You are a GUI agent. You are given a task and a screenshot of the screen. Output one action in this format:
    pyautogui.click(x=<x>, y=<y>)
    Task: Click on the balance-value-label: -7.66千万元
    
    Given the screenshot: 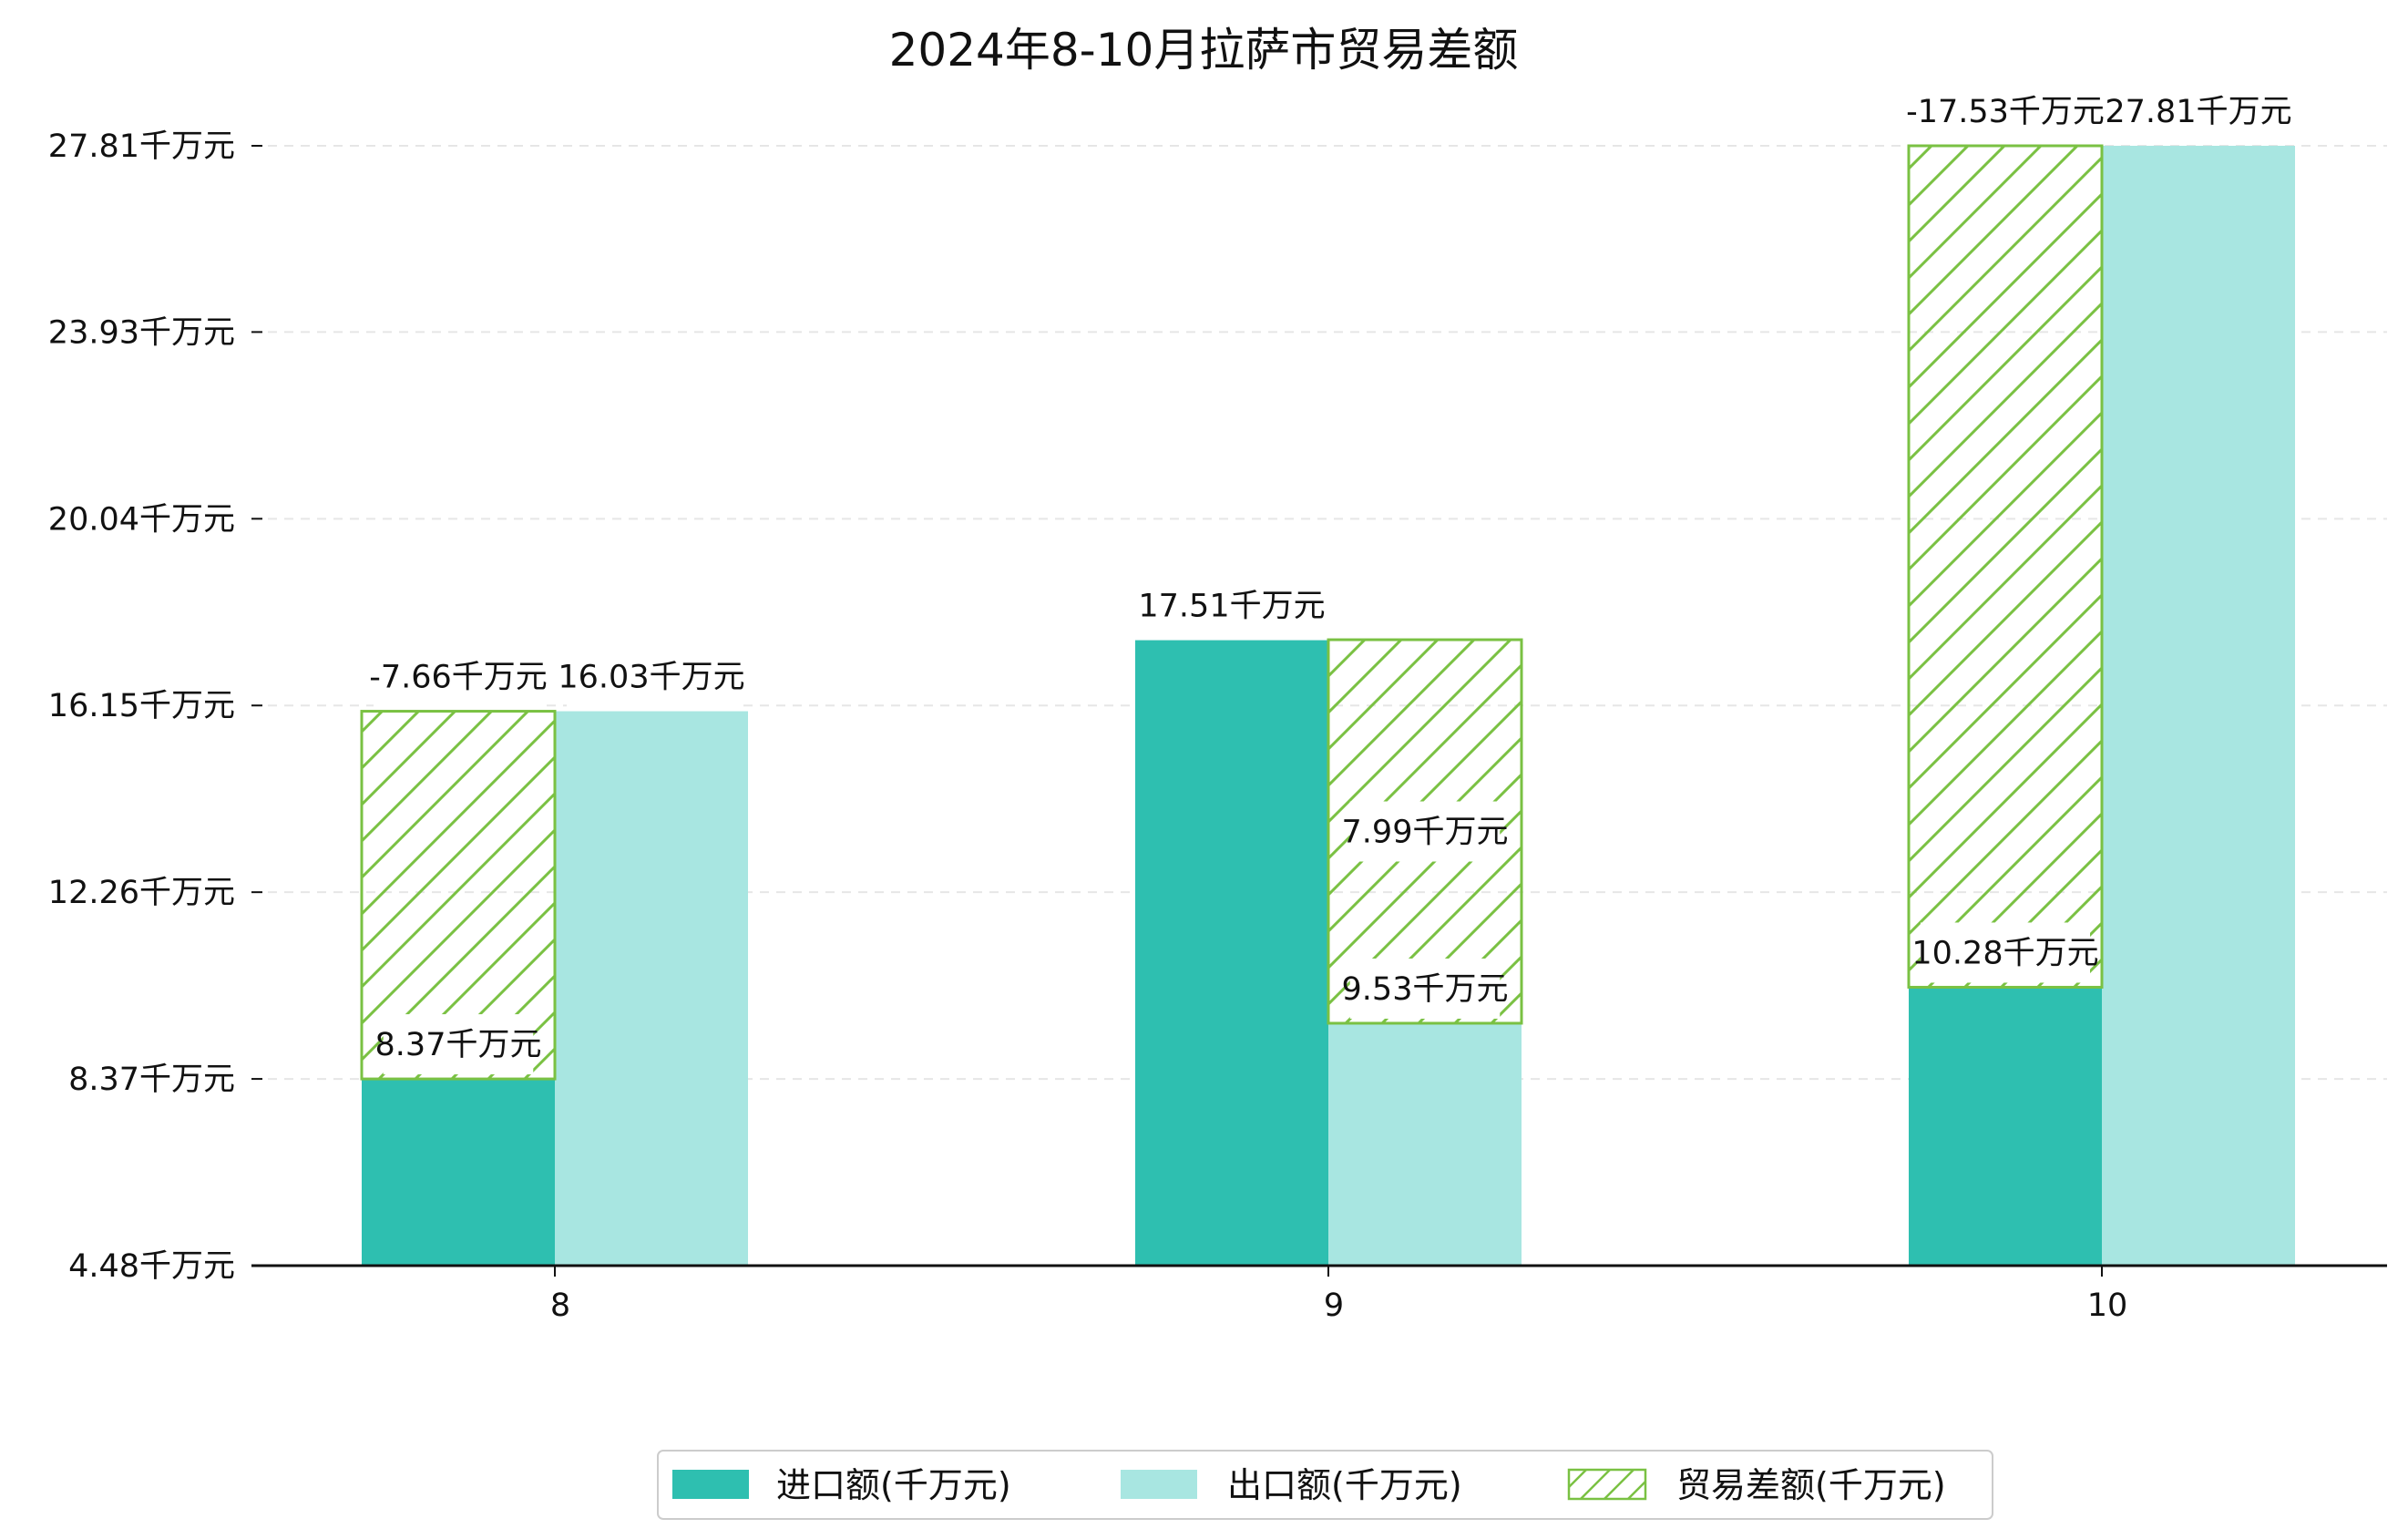 What is the action you would take?
    pyautogui.click(x=458, y=678)
    